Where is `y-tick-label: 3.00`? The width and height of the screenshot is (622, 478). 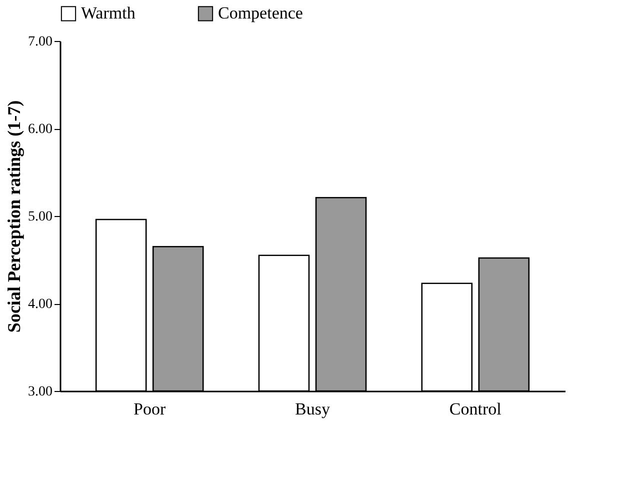 y-tick-label: 3.00 is located at coordinates (40, 392).